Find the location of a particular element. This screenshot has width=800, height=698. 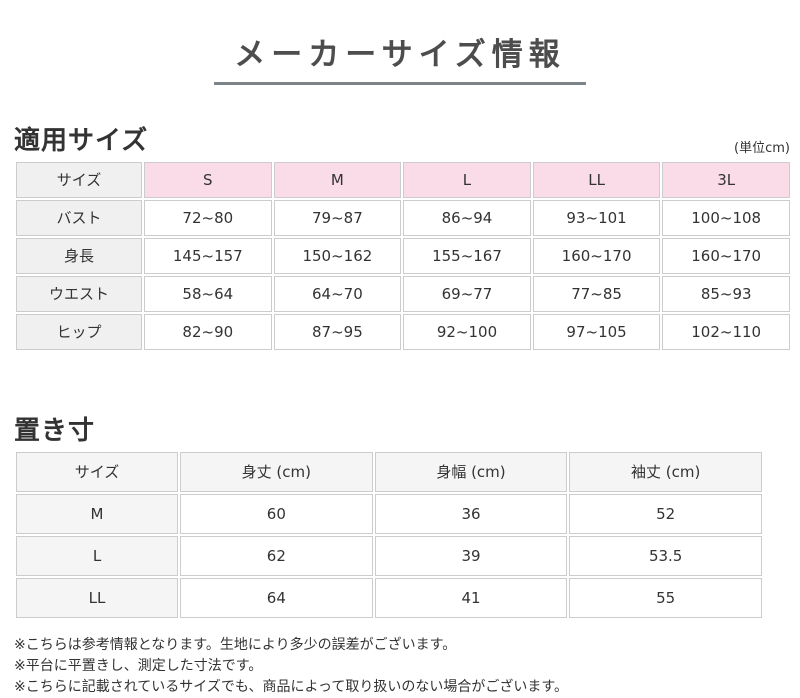

unit-note: (単位cm) is located at coordinates (762, 148).